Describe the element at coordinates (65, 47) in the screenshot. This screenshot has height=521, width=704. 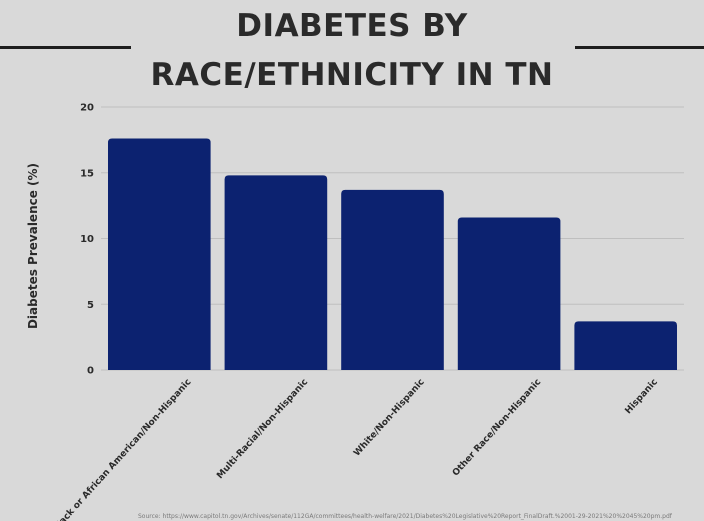
I see `title-rule-left` at that location.